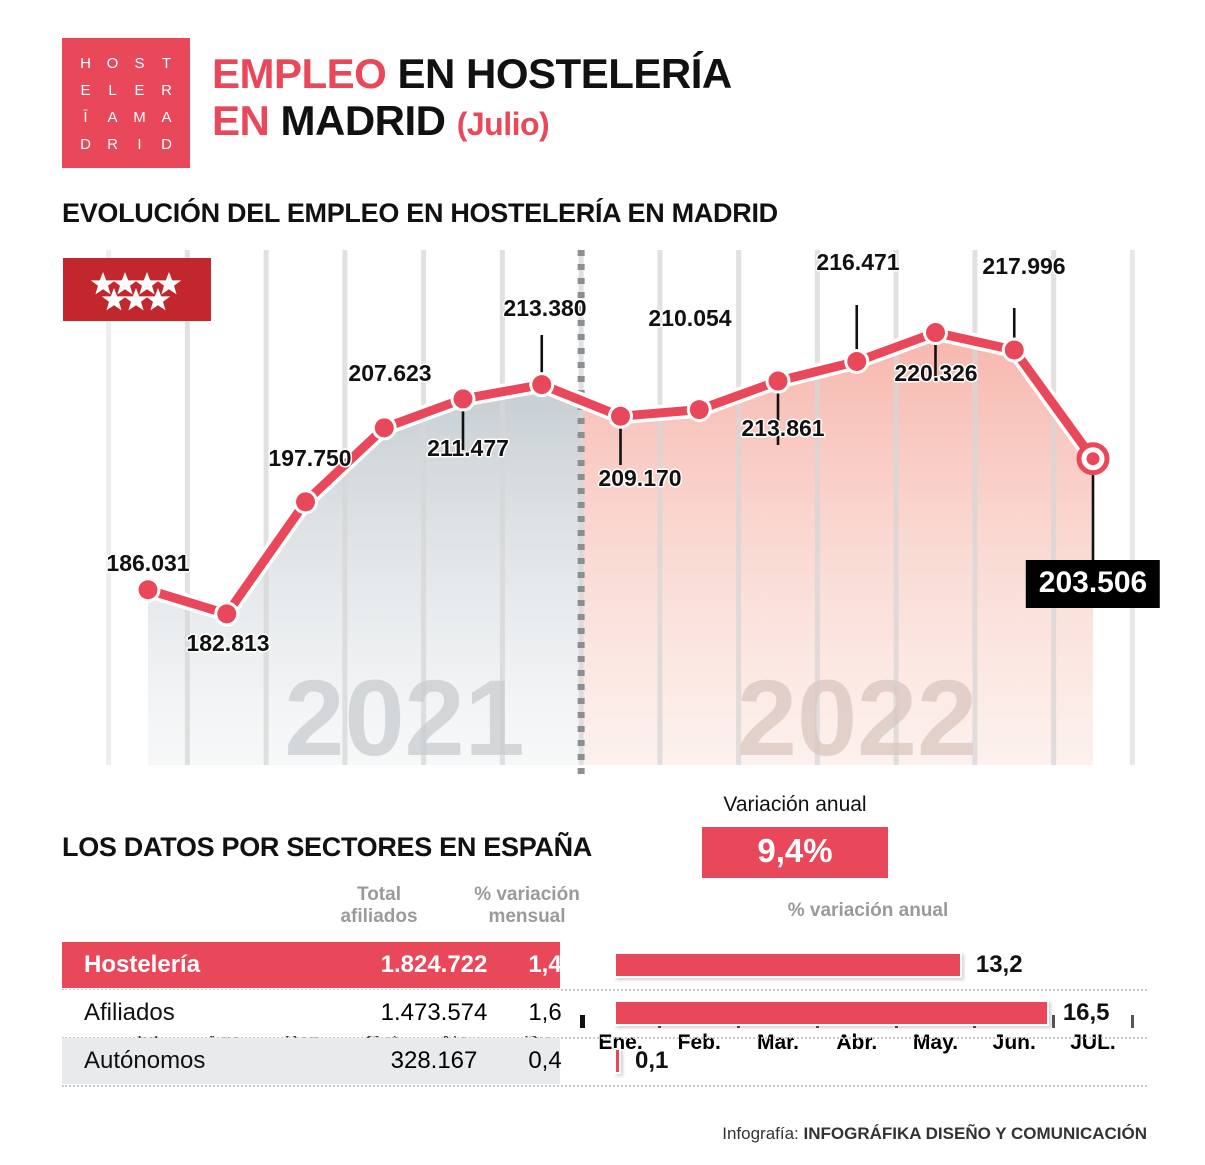  I want to click on title-madrid: MADRID, so click(363, 121).